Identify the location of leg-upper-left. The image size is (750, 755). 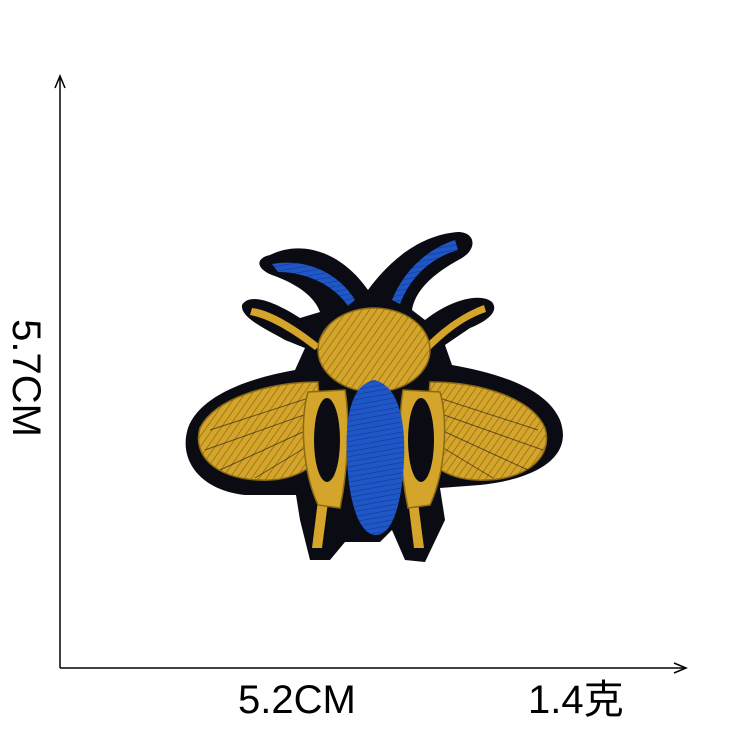
(285, 329).